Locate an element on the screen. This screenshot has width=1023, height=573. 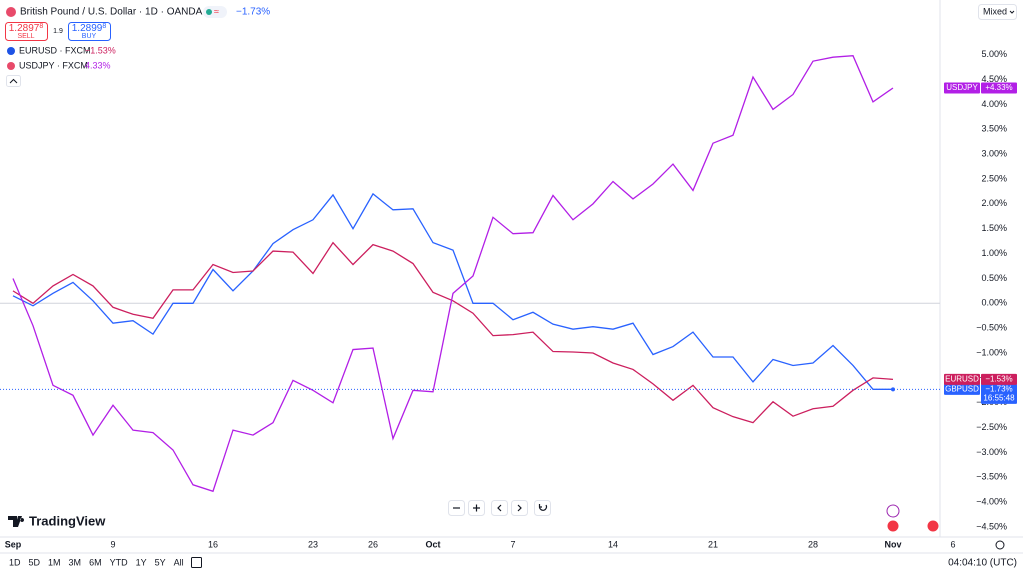
y-tick-label: 1.00% is located at coordinates (994, 253).